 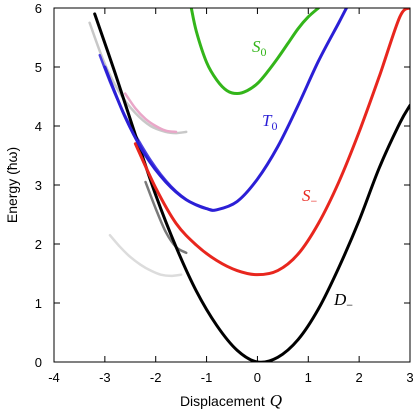 What do you see at coordinates (409, 377) in the screenshot?
I see `x-tick-label-3: 3` at bounding box center [409, 377].